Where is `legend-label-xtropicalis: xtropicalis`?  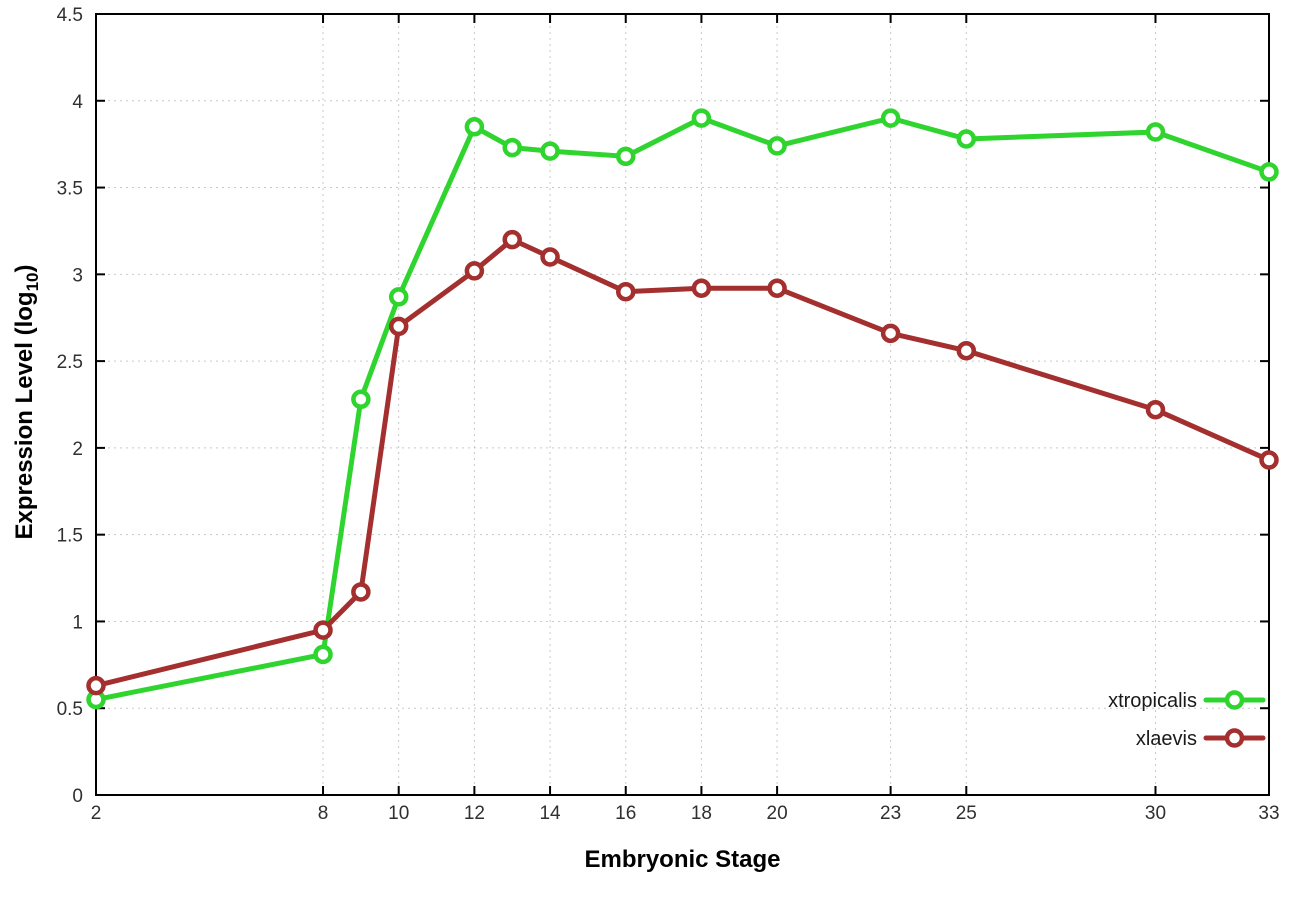
legend-label-xtropicalis: xtropicalis is located at coordinates (1152, 701).